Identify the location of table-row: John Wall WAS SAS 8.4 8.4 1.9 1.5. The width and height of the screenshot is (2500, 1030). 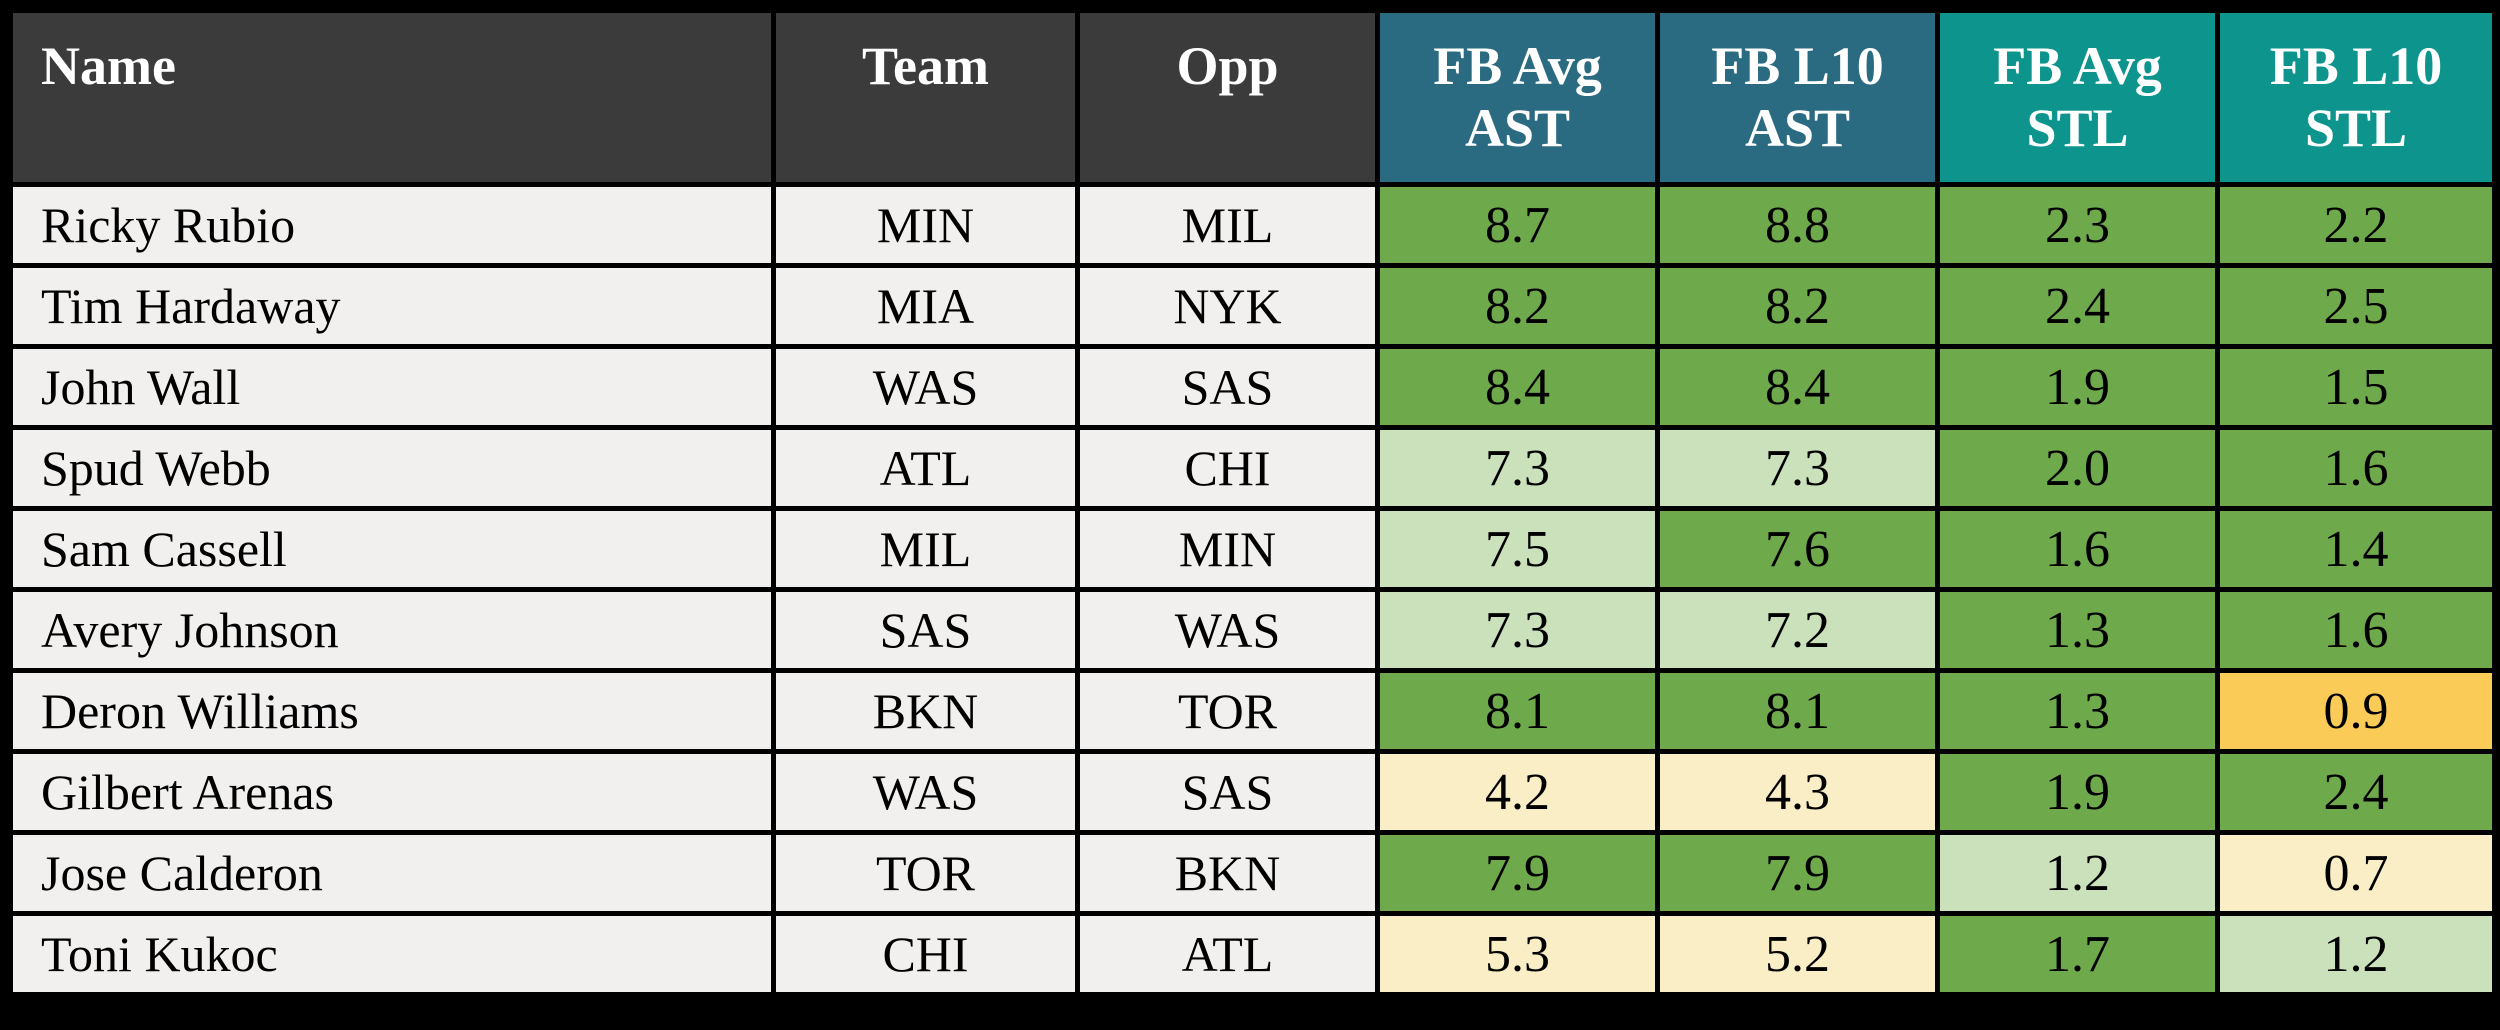
(1252, 387).